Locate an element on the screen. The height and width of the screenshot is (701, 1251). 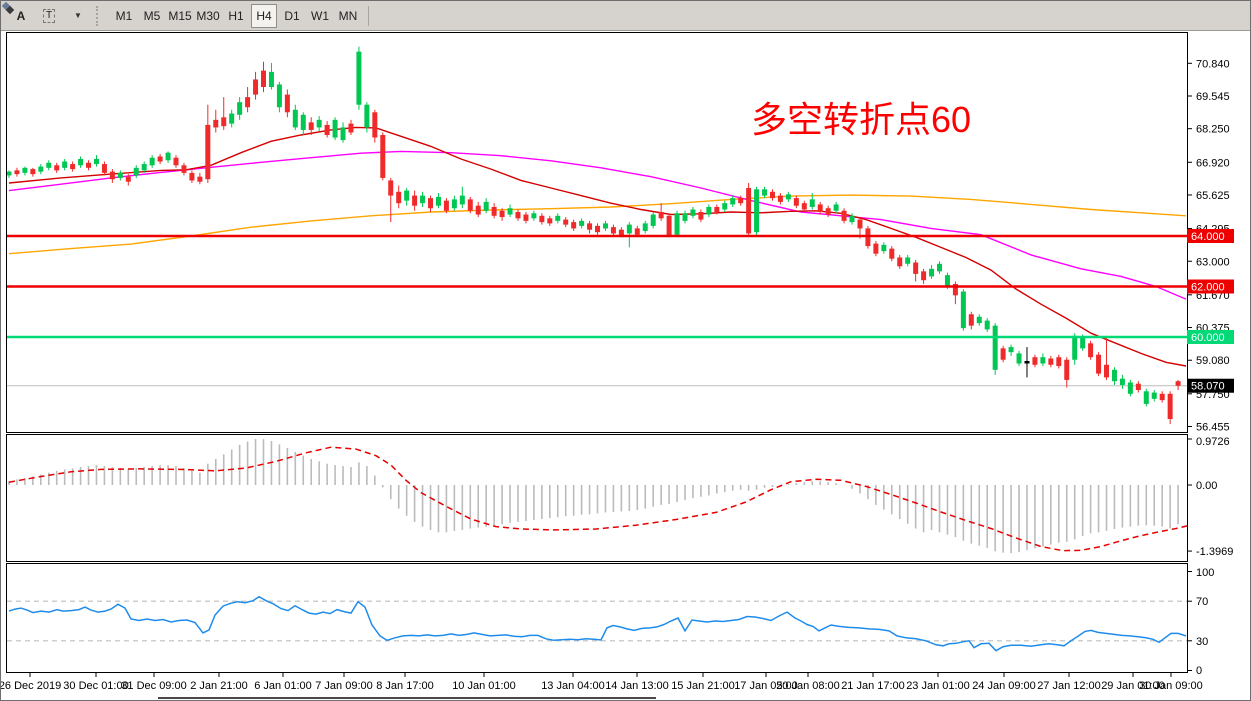
time-axis-label: 13 Jan 04:00 is located at coordinates (573, 686).